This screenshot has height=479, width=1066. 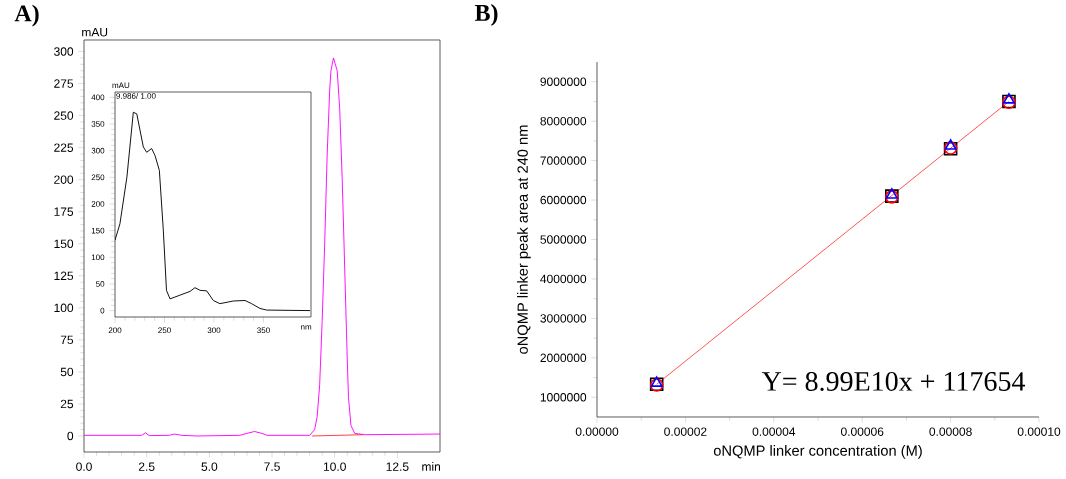 I want to click on x-tick-label: 350, so click(x=263, y=330).